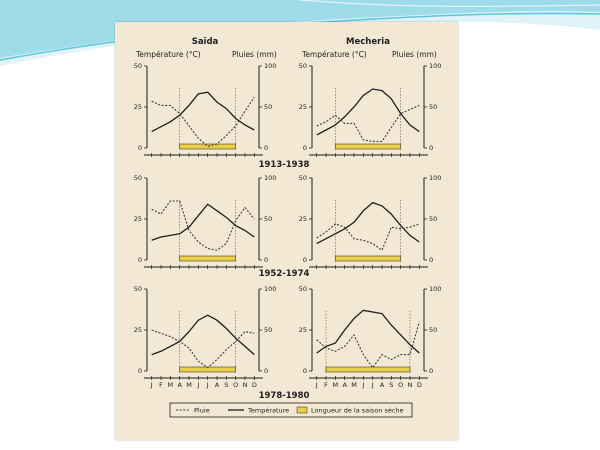 The image size is (600, 450). Describe the element at coordinates (302, 410) in the screenshot. I see `legend-dry-swatch` at that location.